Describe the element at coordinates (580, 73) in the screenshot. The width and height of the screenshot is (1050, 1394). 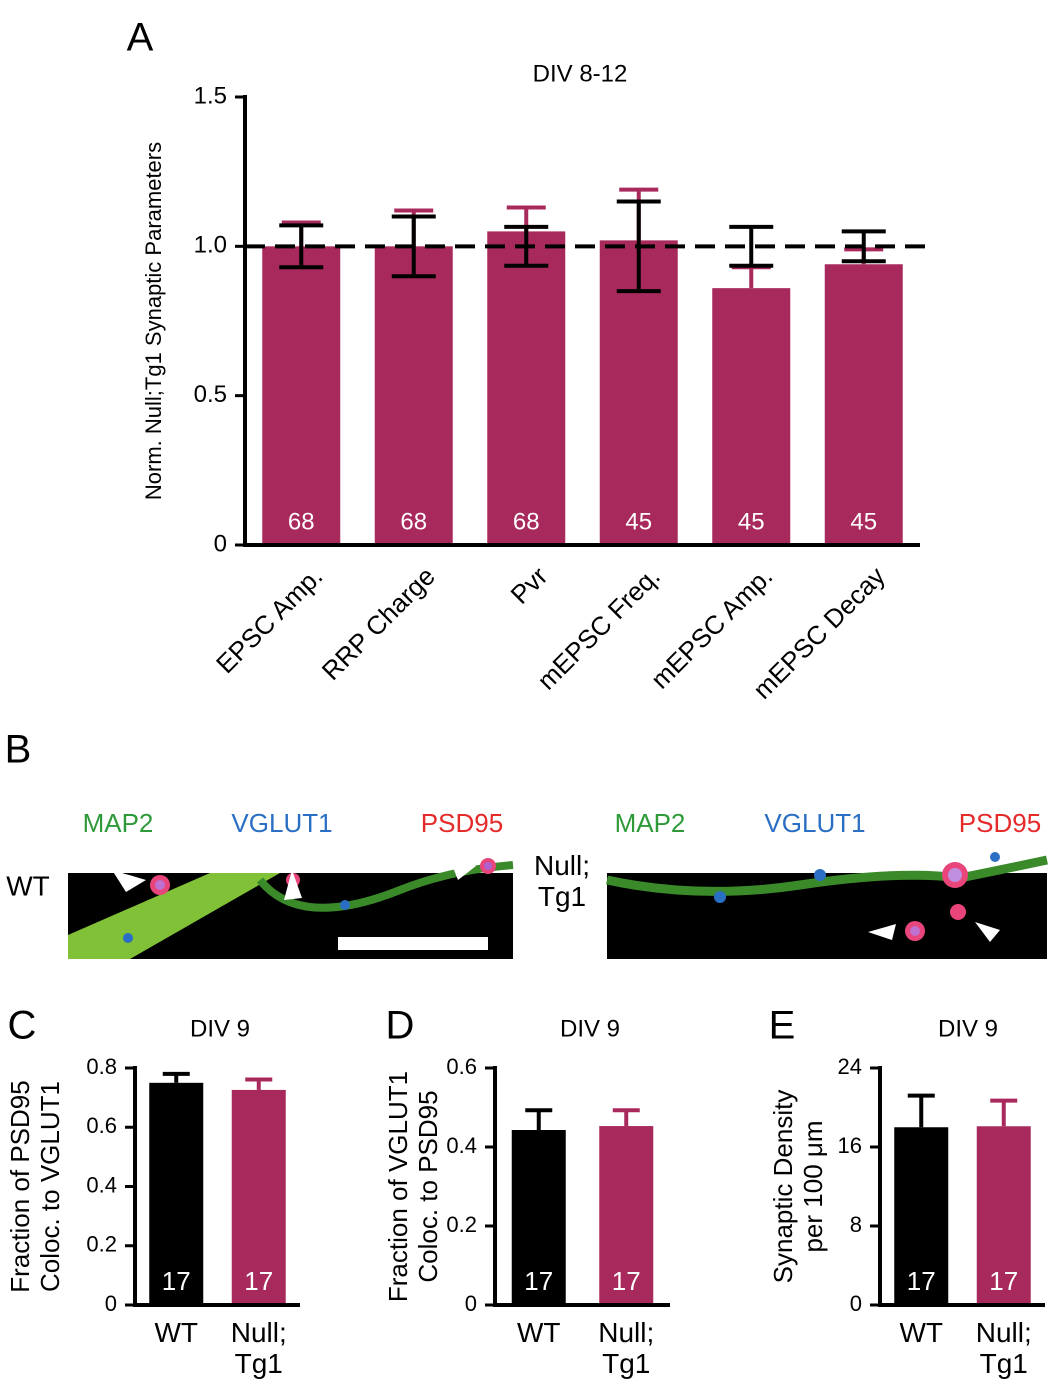
I see `chart-title: DIV 8-12` at that location.